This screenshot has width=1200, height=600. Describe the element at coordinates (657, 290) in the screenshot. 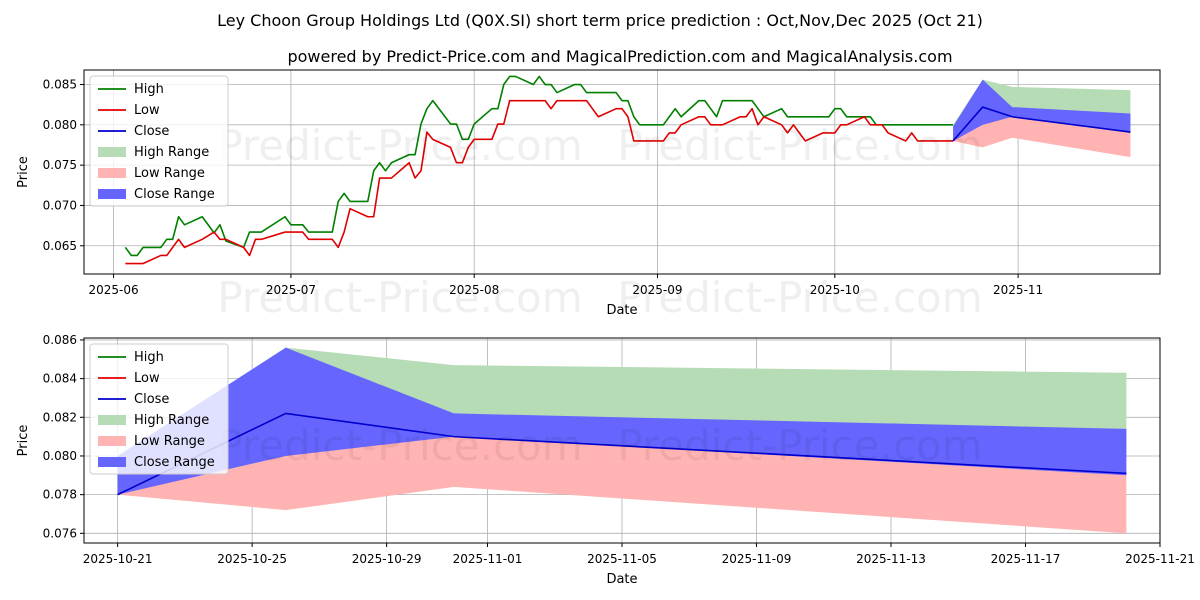

I see `x-tick-label: 2025-09` at that location.